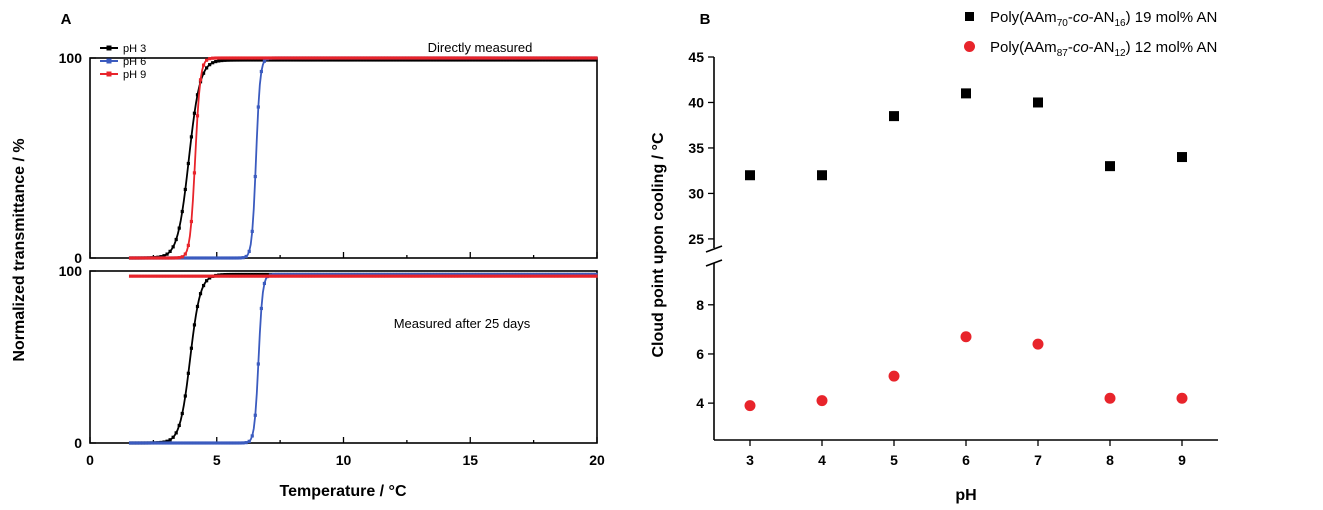 Image resolution: width=1323 pixels, height=510 pixels. What do you see at coordinates (696, 193) in the screenshot?
I see `y-tick-label: 30` at bounding box center [696, 193].